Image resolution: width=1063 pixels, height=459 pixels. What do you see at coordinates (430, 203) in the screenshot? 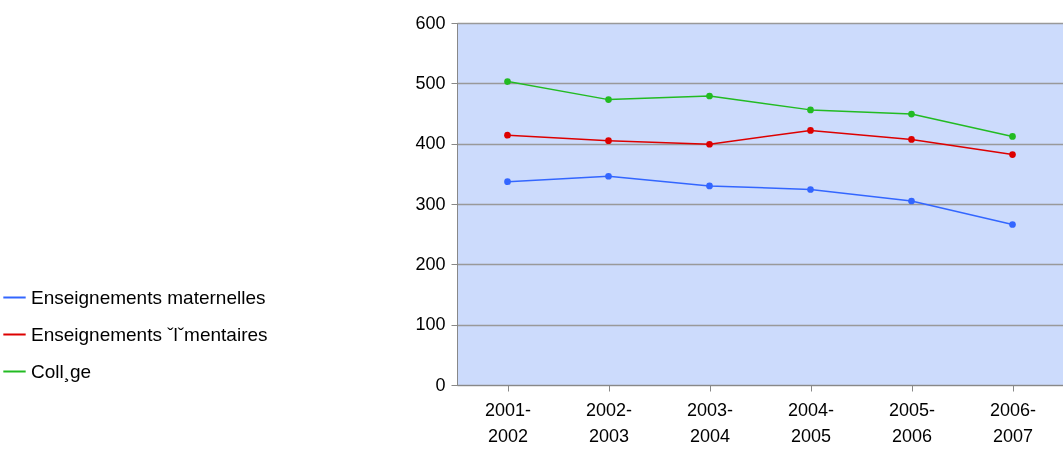
I see `y-tick-label: 300` at bounding box center [430, 203].